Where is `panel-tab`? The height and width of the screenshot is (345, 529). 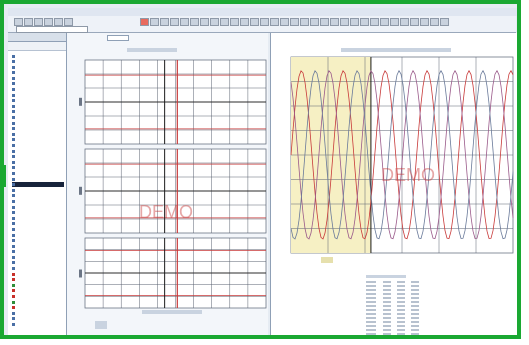 panel-tab is located at coordinates (118, 38).